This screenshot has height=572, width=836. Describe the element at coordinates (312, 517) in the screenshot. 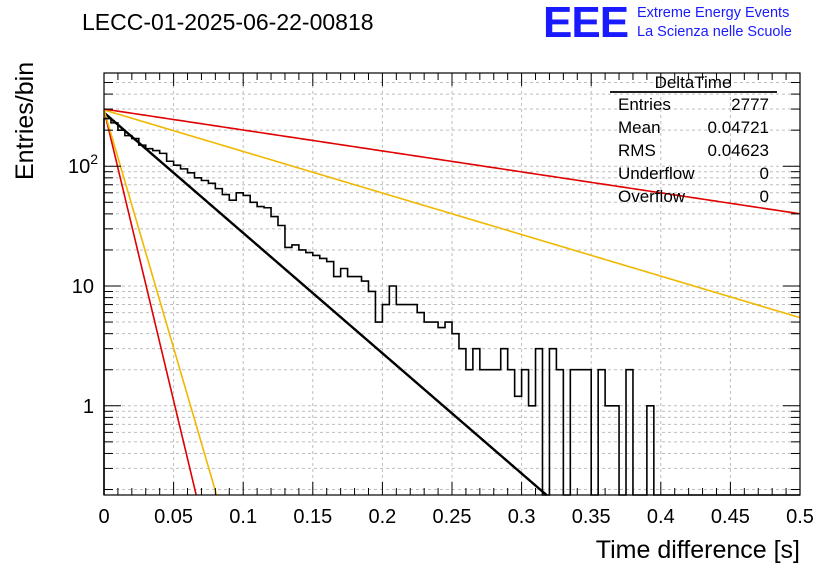

I see `x-tick-label: 0.15` at that location.